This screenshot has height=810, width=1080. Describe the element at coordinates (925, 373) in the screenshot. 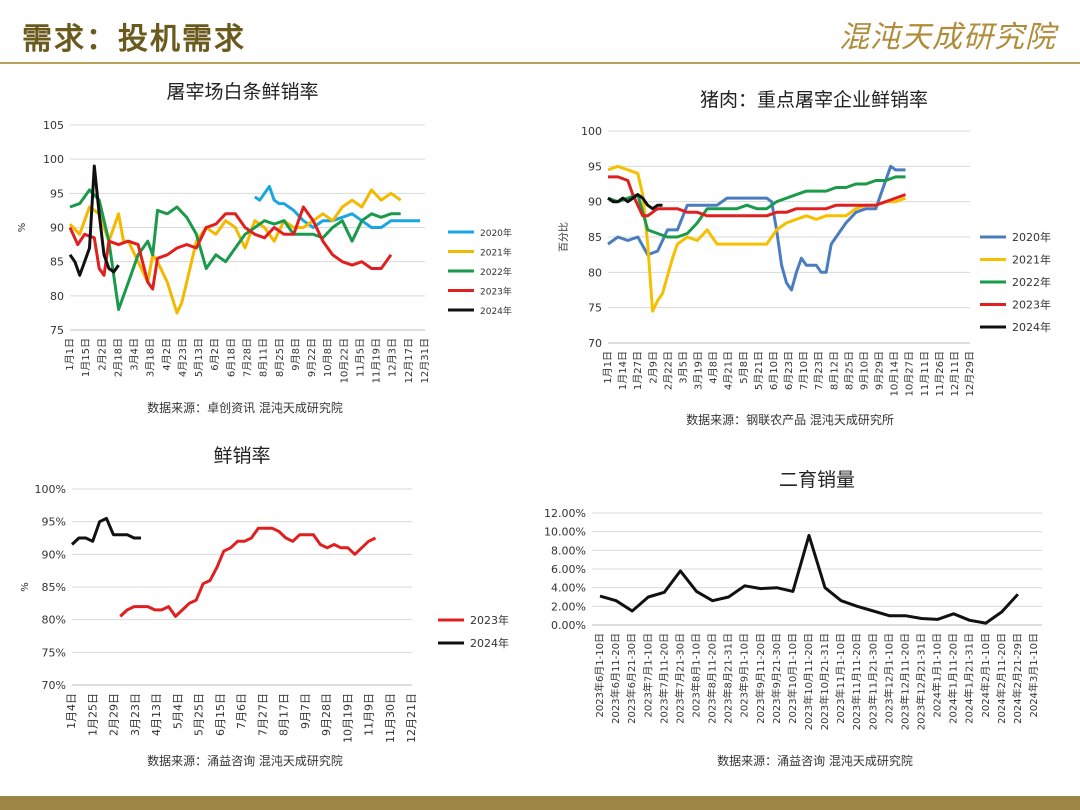

I see `x-tick-label: 11月11日` at that location.